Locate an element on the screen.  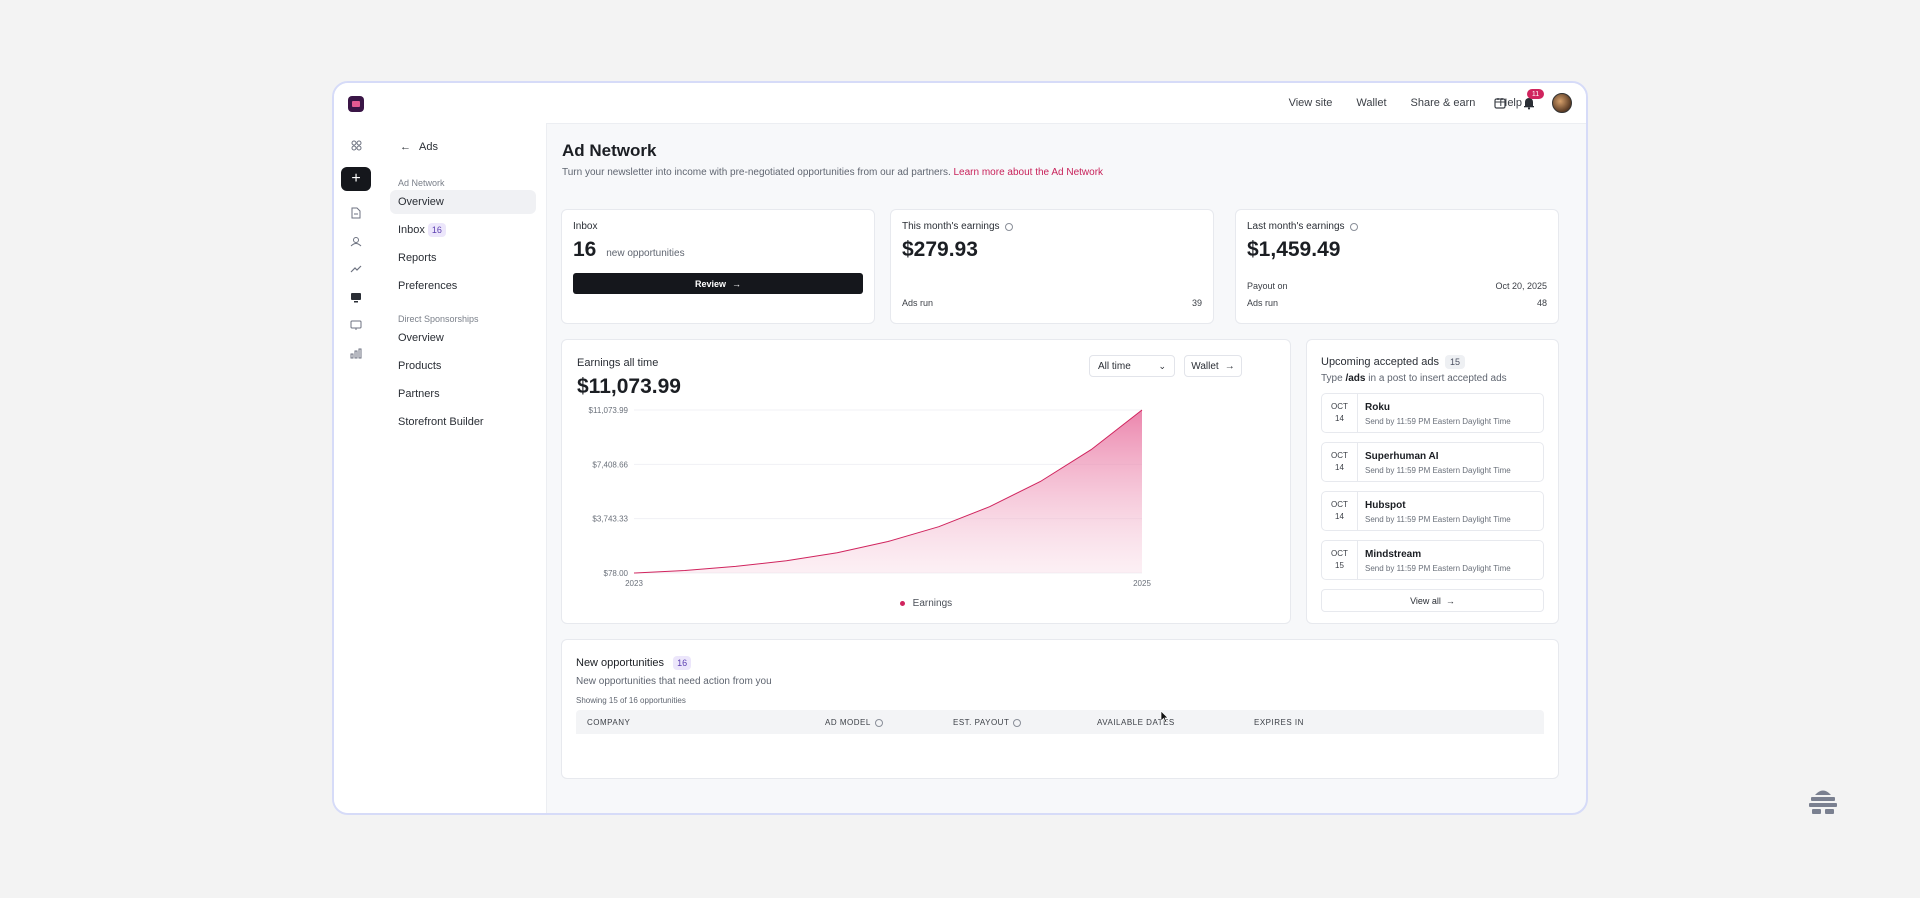
ads-run-label: Ads run is located at coordinates (918, 303).